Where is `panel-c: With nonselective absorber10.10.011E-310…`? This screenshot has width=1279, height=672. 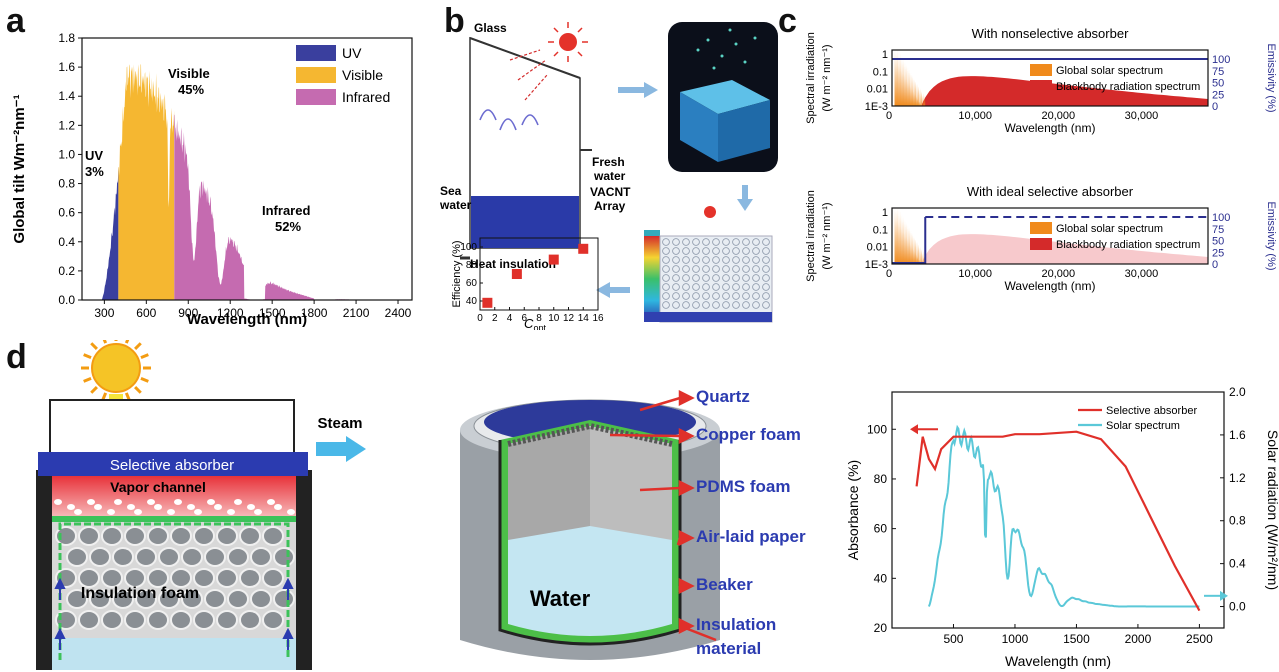
panel-c: With nonselective absorber10.10.011E-310… is located at coordinates (1041, 159).